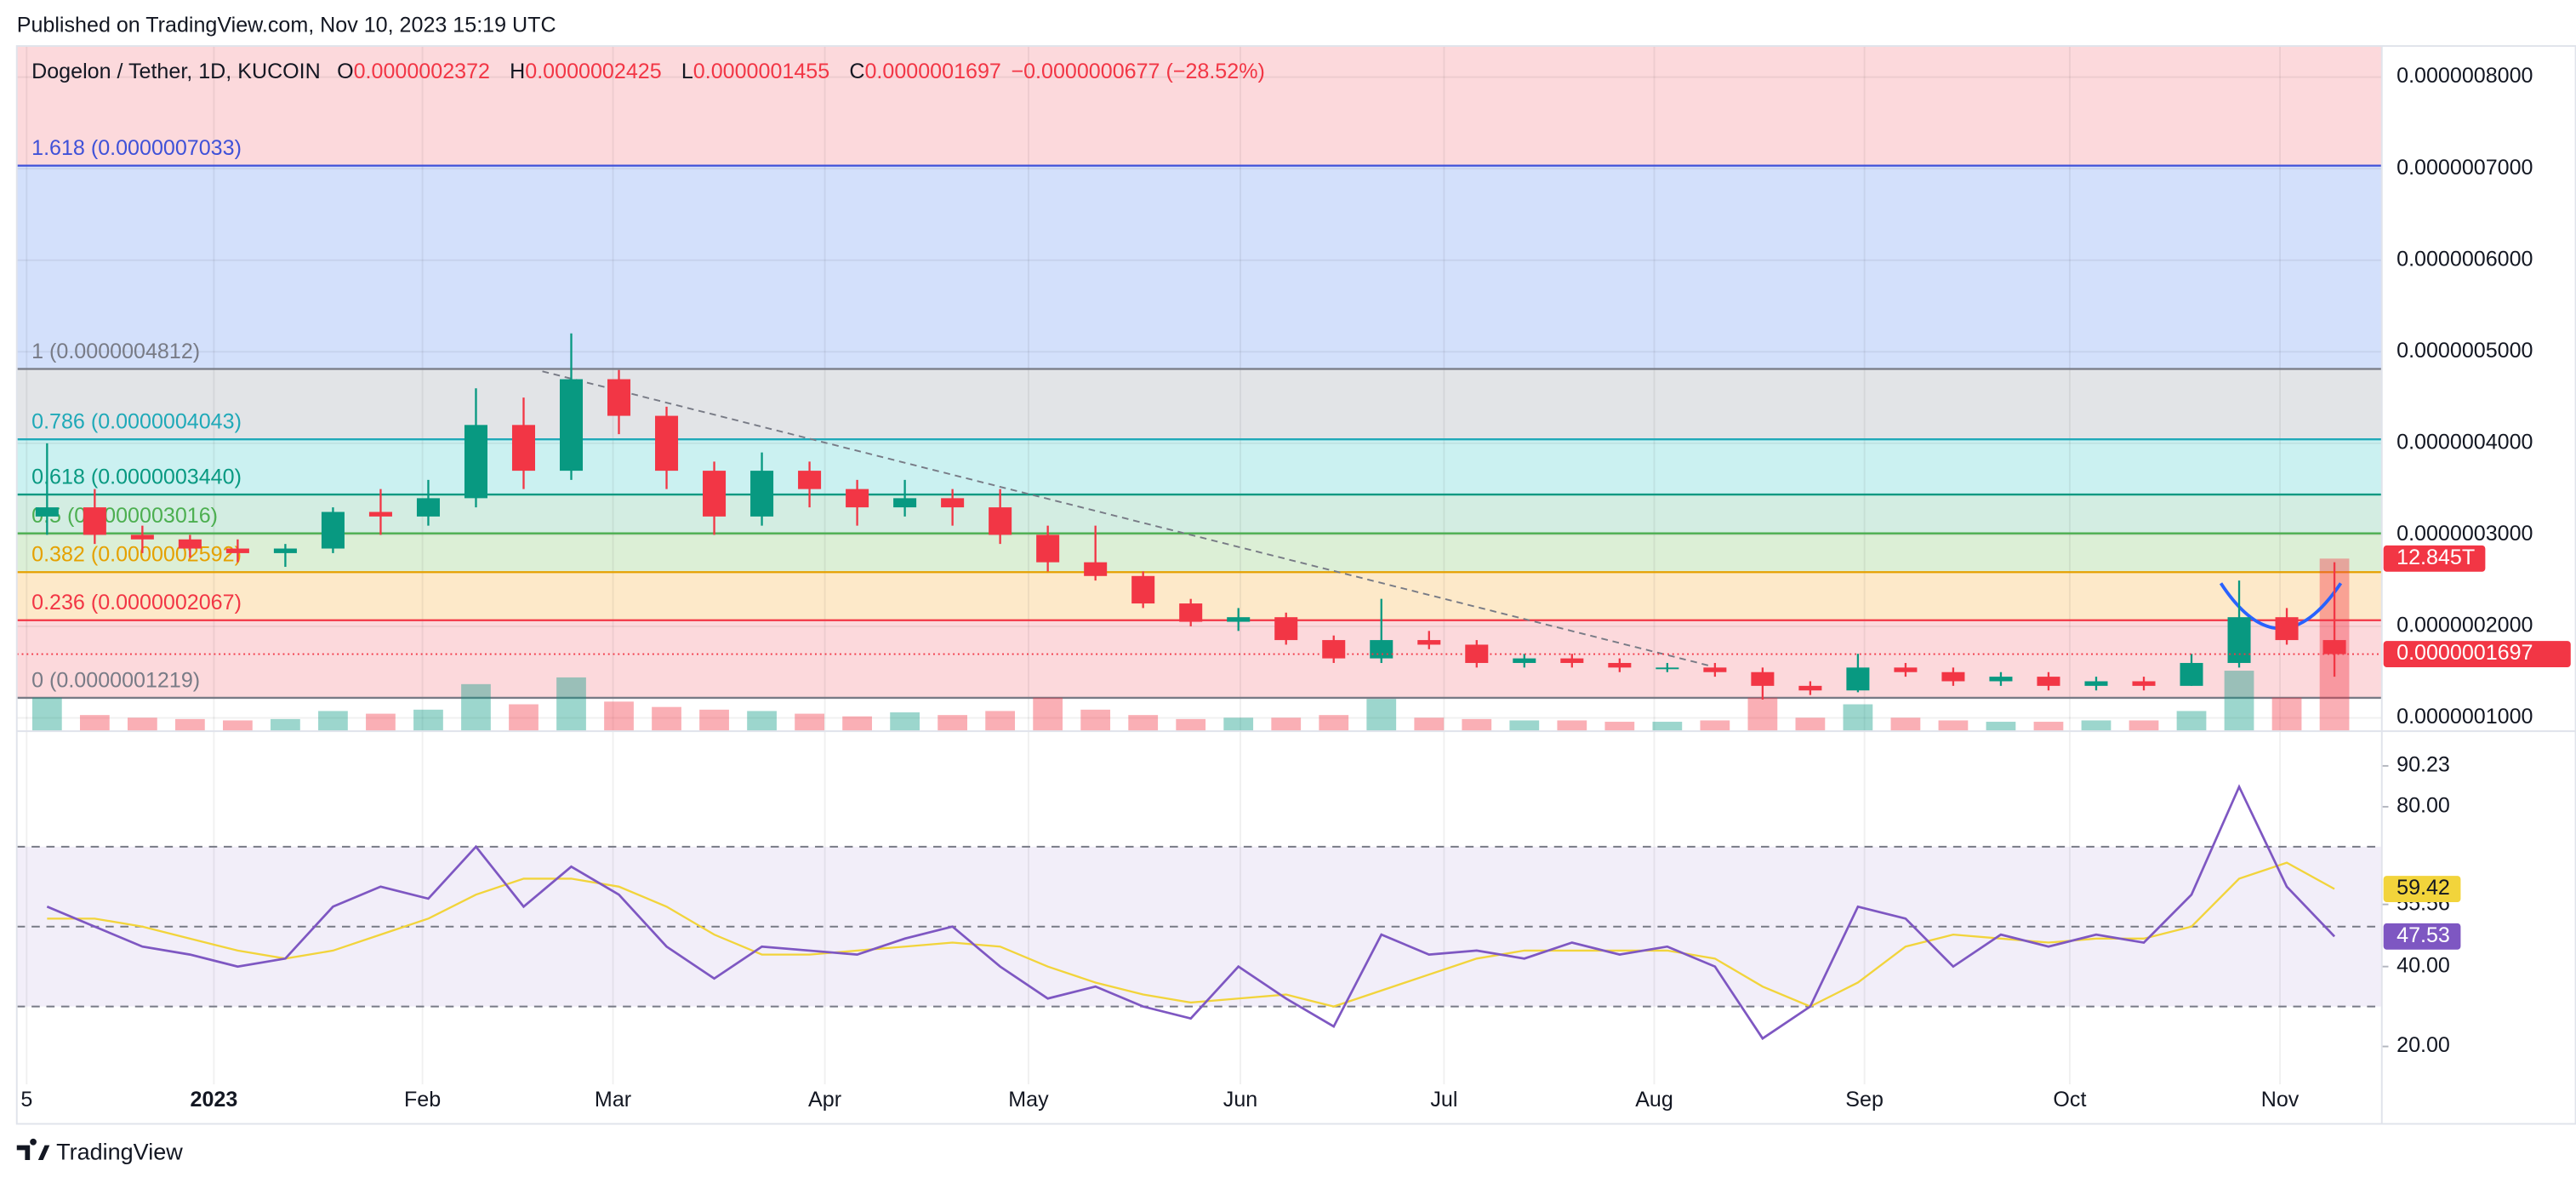 Image resolution: width=2576 pixels, height=1183 pixels. Describe the element at coordinates (2422, 936) in the screenshot. I see `rsi-badge` at that location.